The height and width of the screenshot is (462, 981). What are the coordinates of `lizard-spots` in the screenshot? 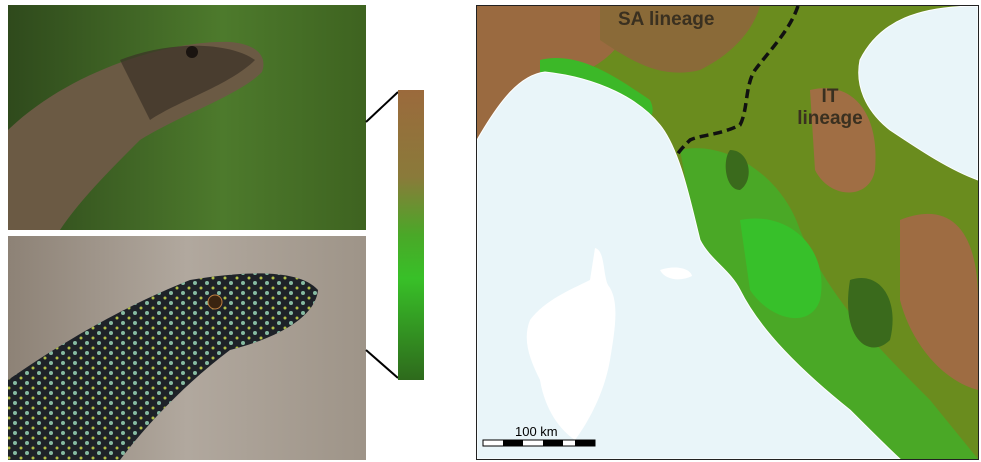 It's located at (163, 366).